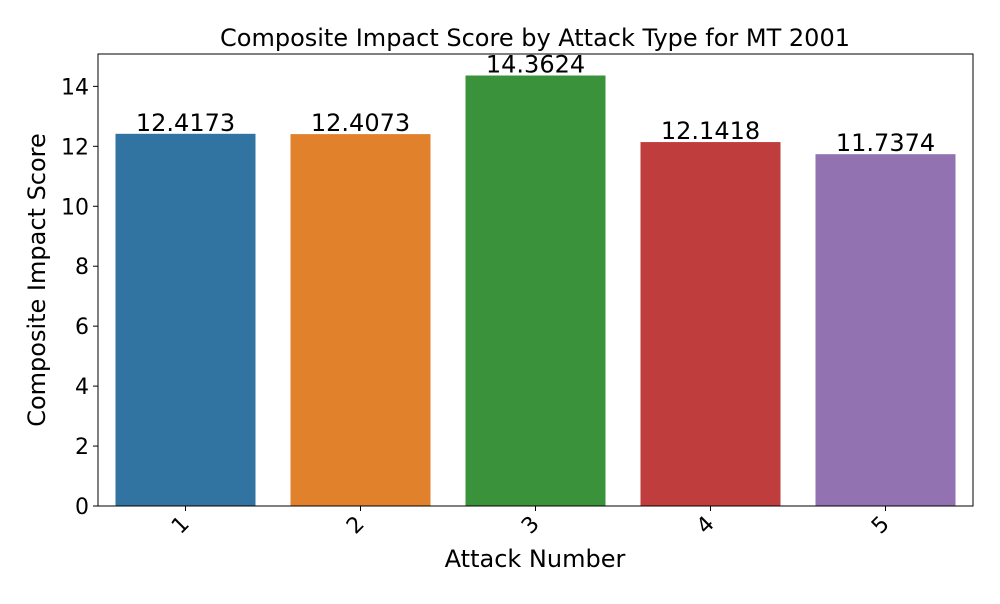 The image size is (1000, 604). I want to click on x-tick-label-3: 3, so click(531, 526).